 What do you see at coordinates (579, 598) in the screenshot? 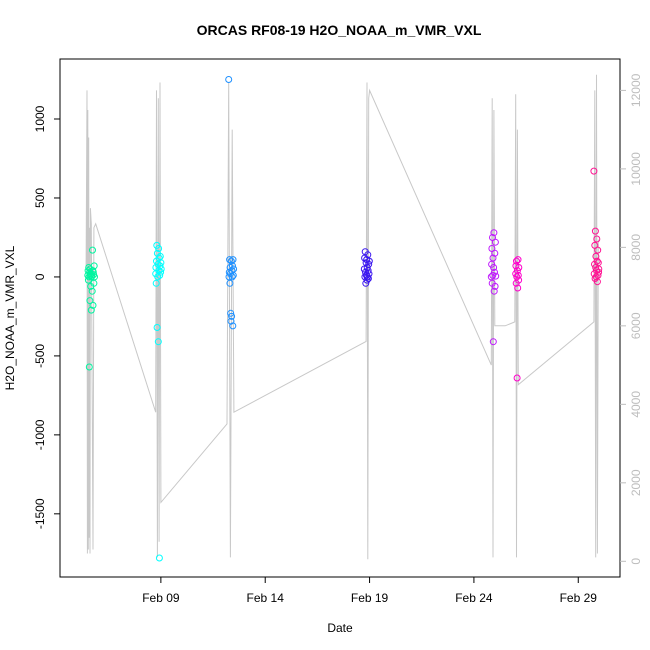
I see `x-tick-label: Feb 29` at bounding box center [579, 598].